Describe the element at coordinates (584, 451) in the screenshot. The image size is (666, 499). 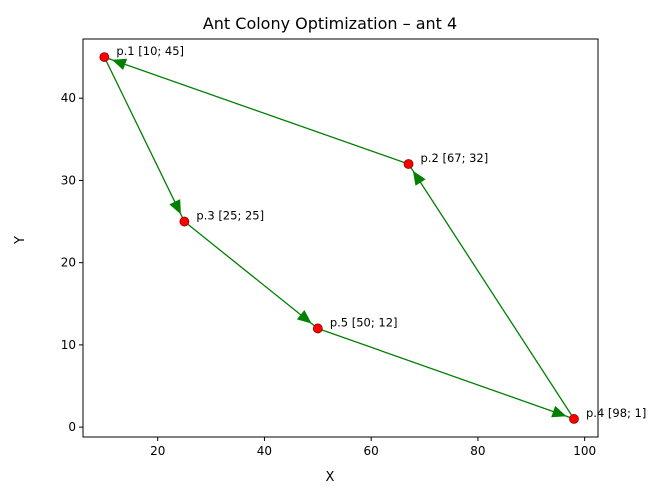
I see `x-tick-label-100: 100` at that location.